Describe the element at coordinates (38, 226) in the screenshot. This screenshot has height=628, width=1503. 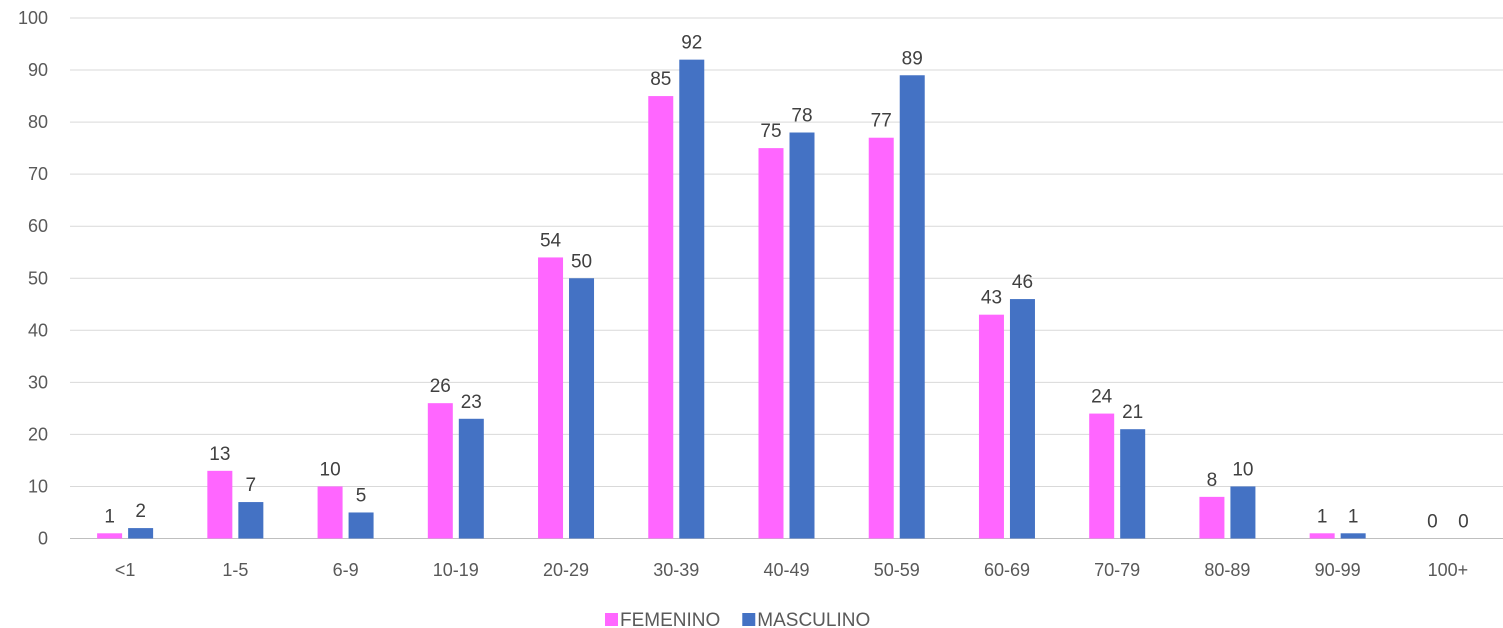
I see `y-tick-label: 60` at that location.